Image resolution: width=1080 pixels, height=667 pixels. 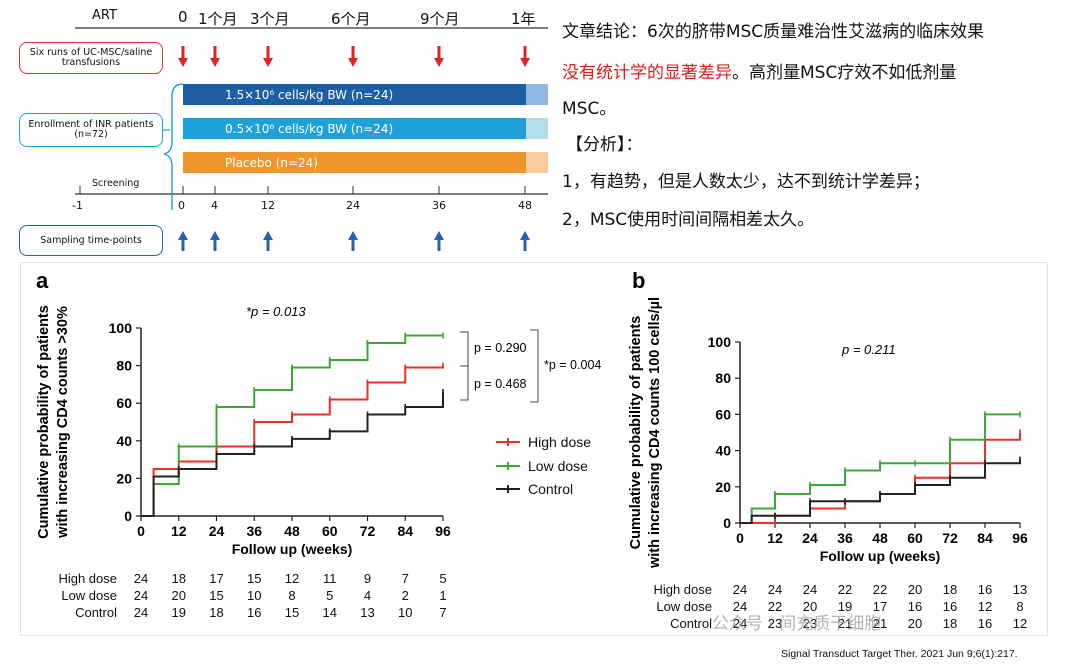 I want to click on y-tick-label: 20, so click(x=124, y=478).